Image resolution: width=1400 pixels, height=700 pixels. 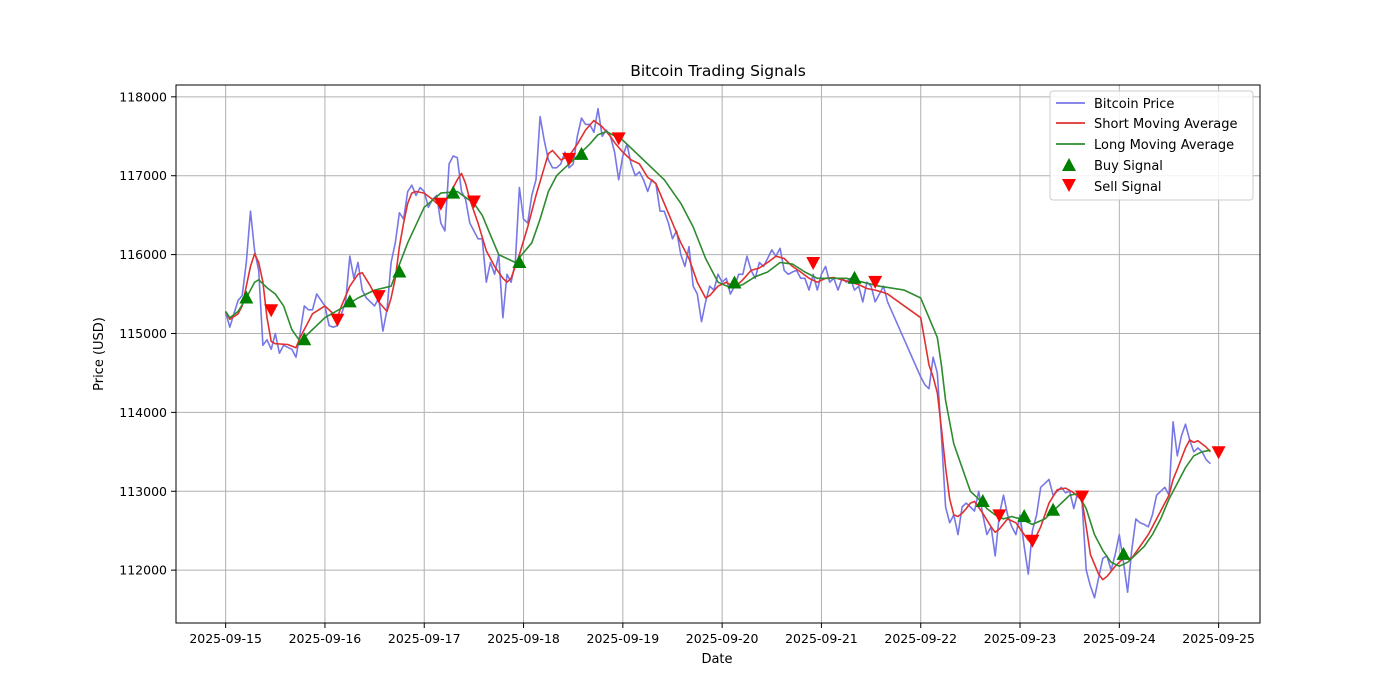 What do you see at coordinates (143, 412) in the screenshot?
I see `y-tick-label: 114000` at bounding box center [143, 412].